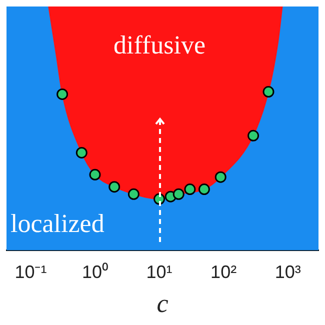  I want to click on annotation: localized, so click(57, 223).